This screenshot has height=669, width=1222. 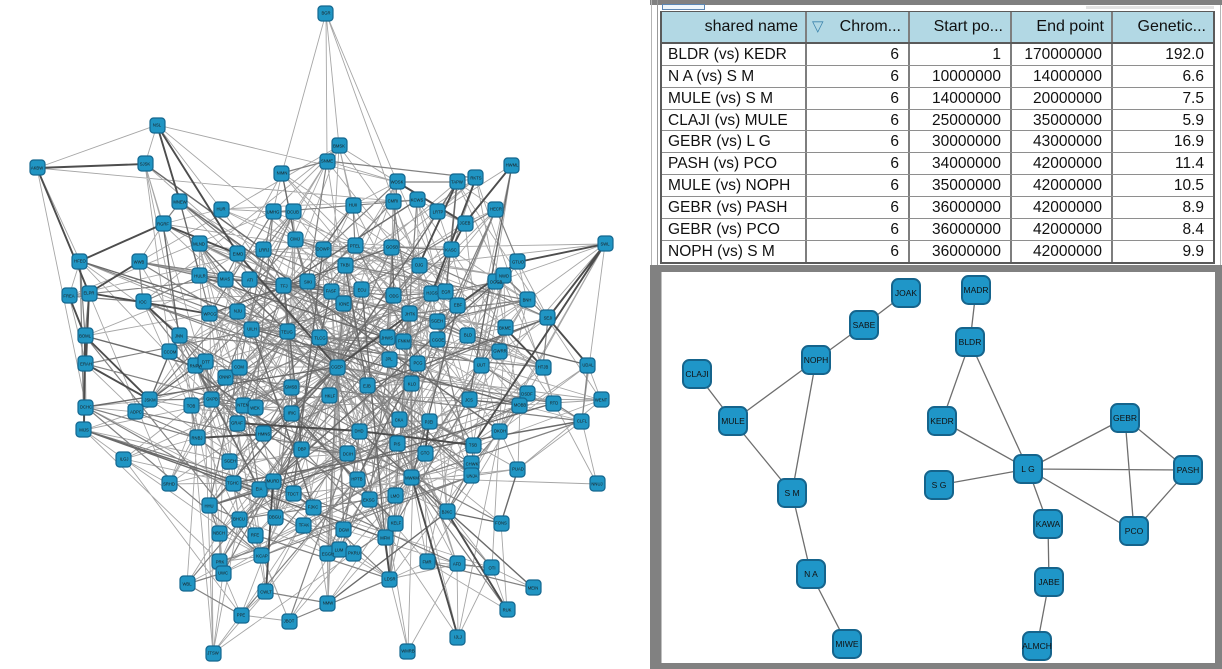 I want to click on svg-text: JOAK, so click(x=906, y=293).